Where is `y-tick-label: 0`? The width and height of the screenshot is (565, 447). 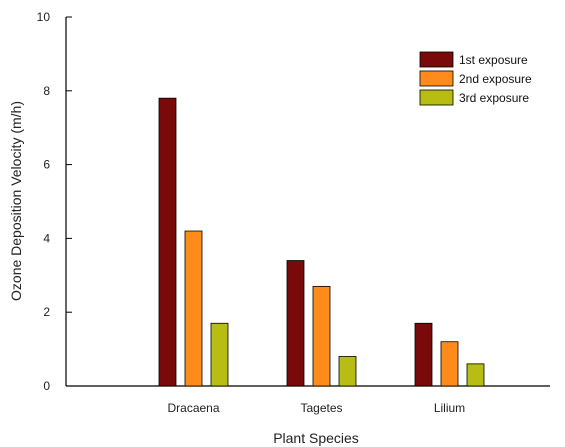 y-tick-label: 0 is located at coordinates (46, 386).